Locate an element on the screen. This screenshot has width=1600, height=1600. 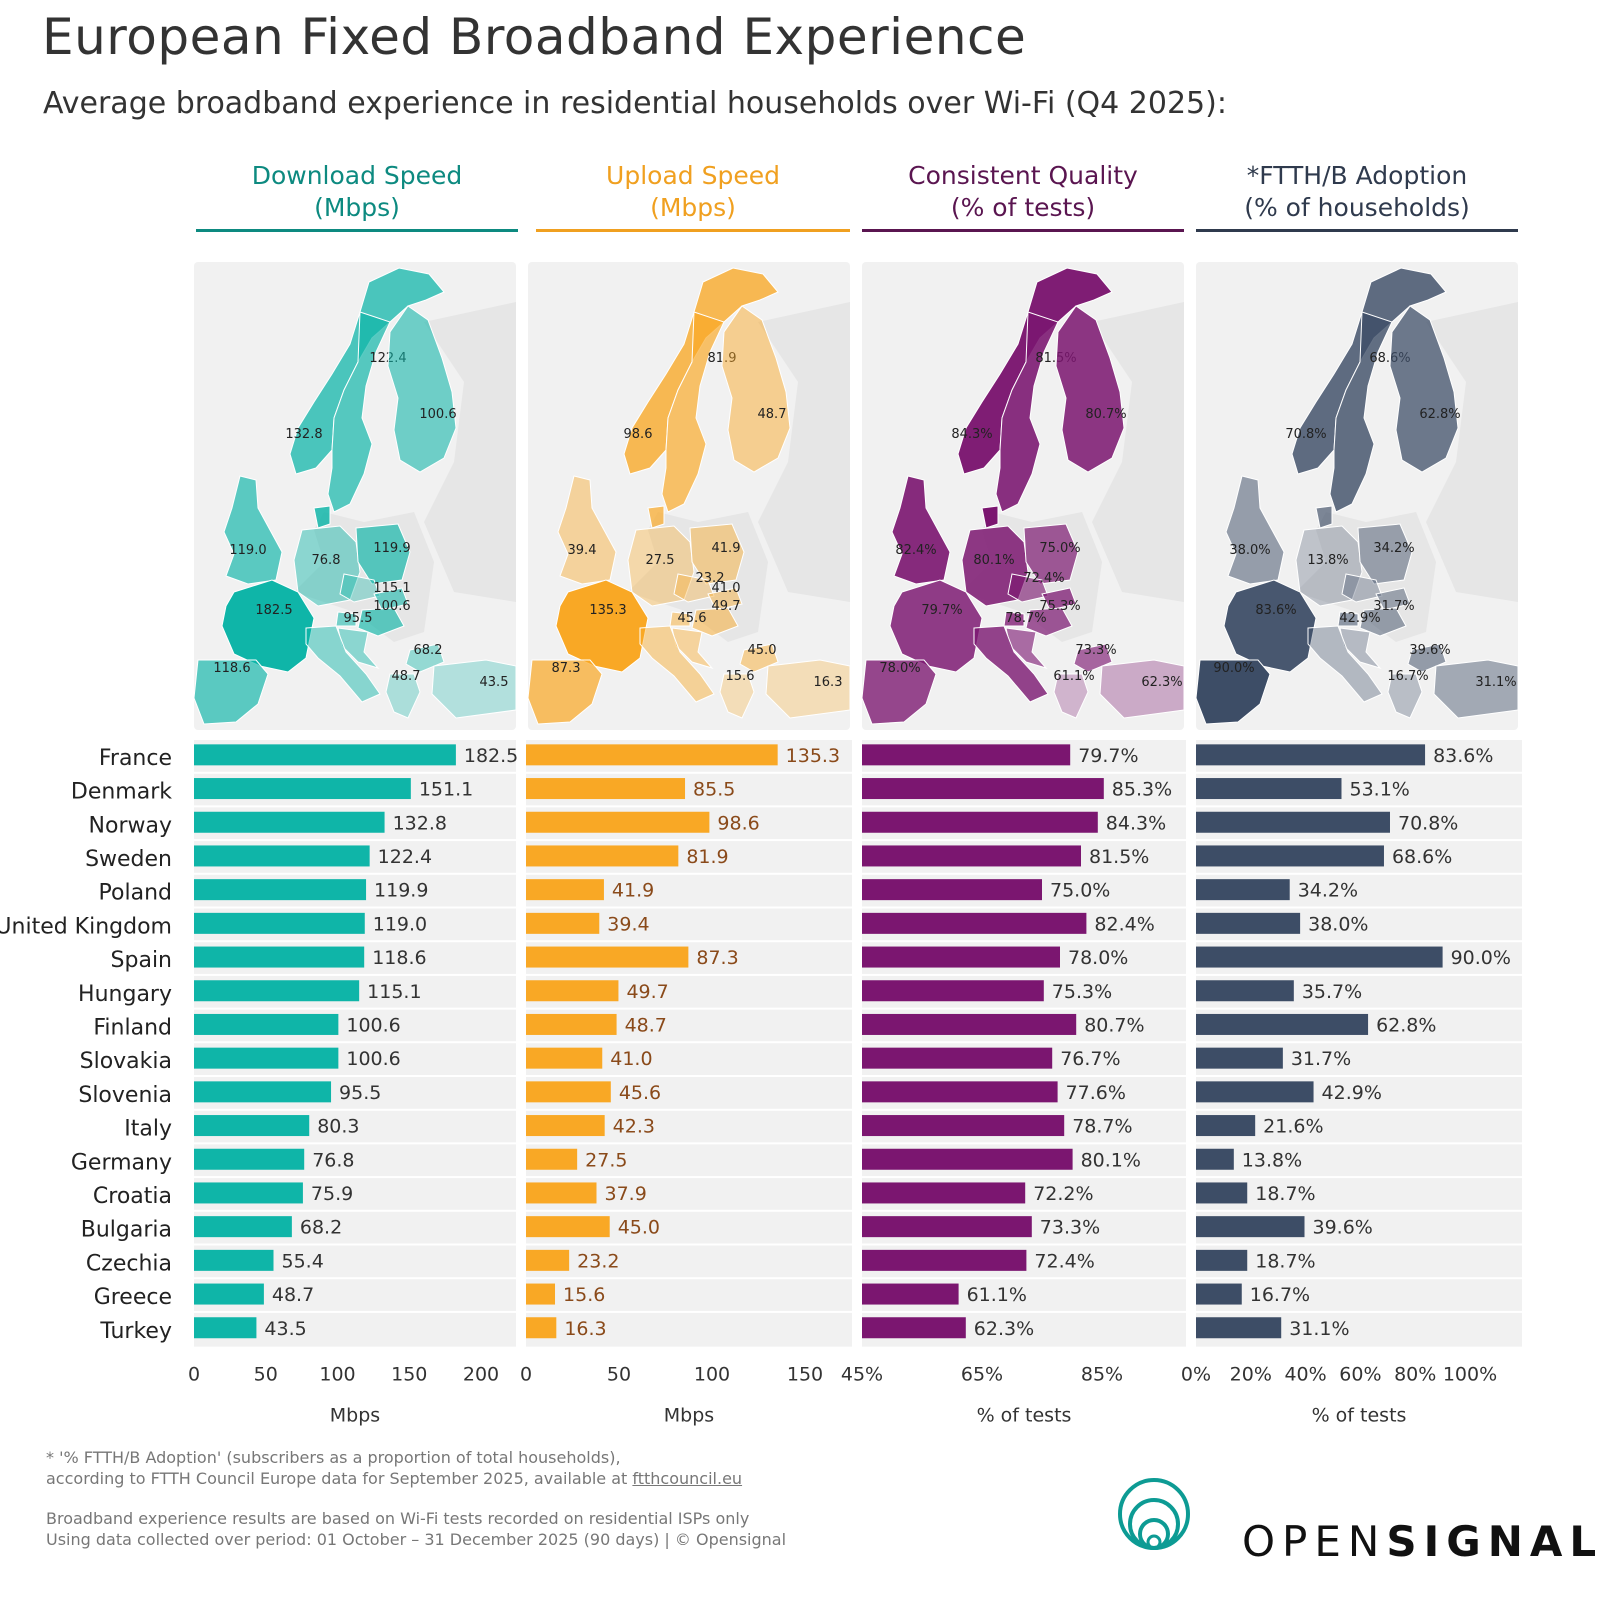
map-value-label: 119.0 is located at coordinates (247, 550).